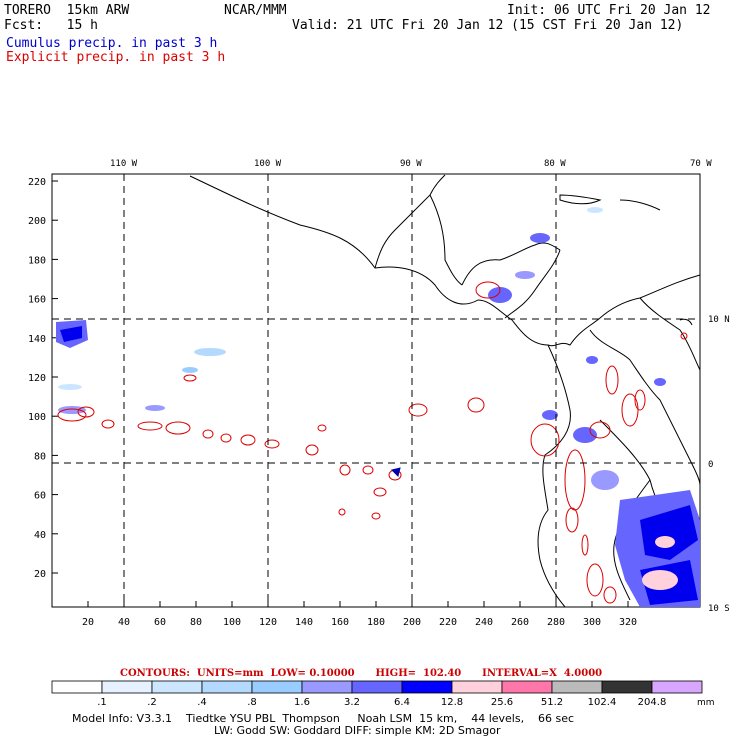  I want to click on colorbar-label: .8, so click(252, 702).